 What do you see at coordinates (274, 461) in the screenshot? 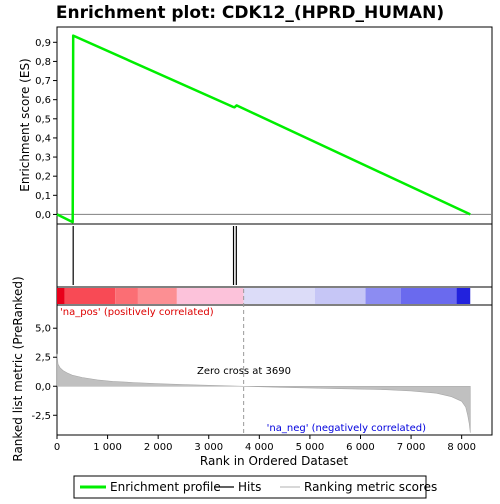
I see `ranked-x-axis-label: Rank in Ordered Dataset` at bounding box center [274, 461].